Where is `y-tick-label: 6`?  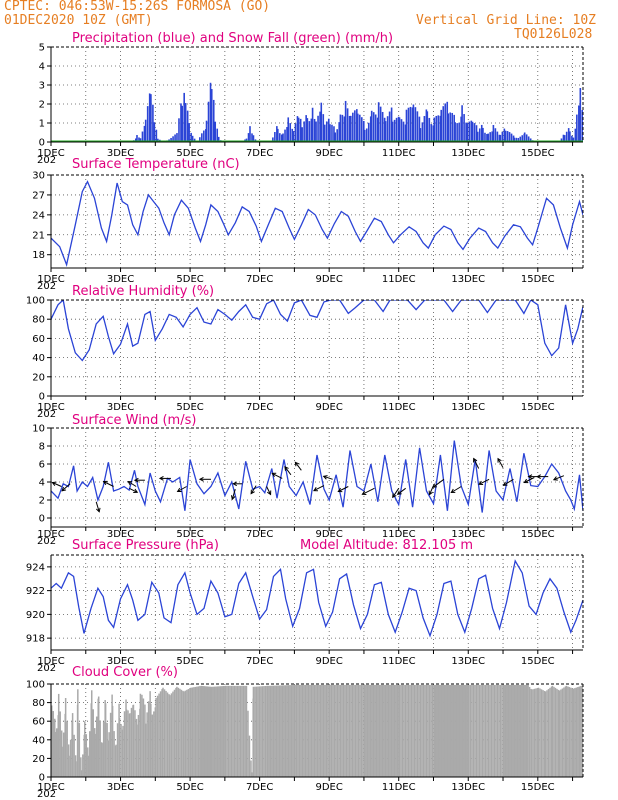
y-tick-label: 6 is located at coordinates (42, 465).